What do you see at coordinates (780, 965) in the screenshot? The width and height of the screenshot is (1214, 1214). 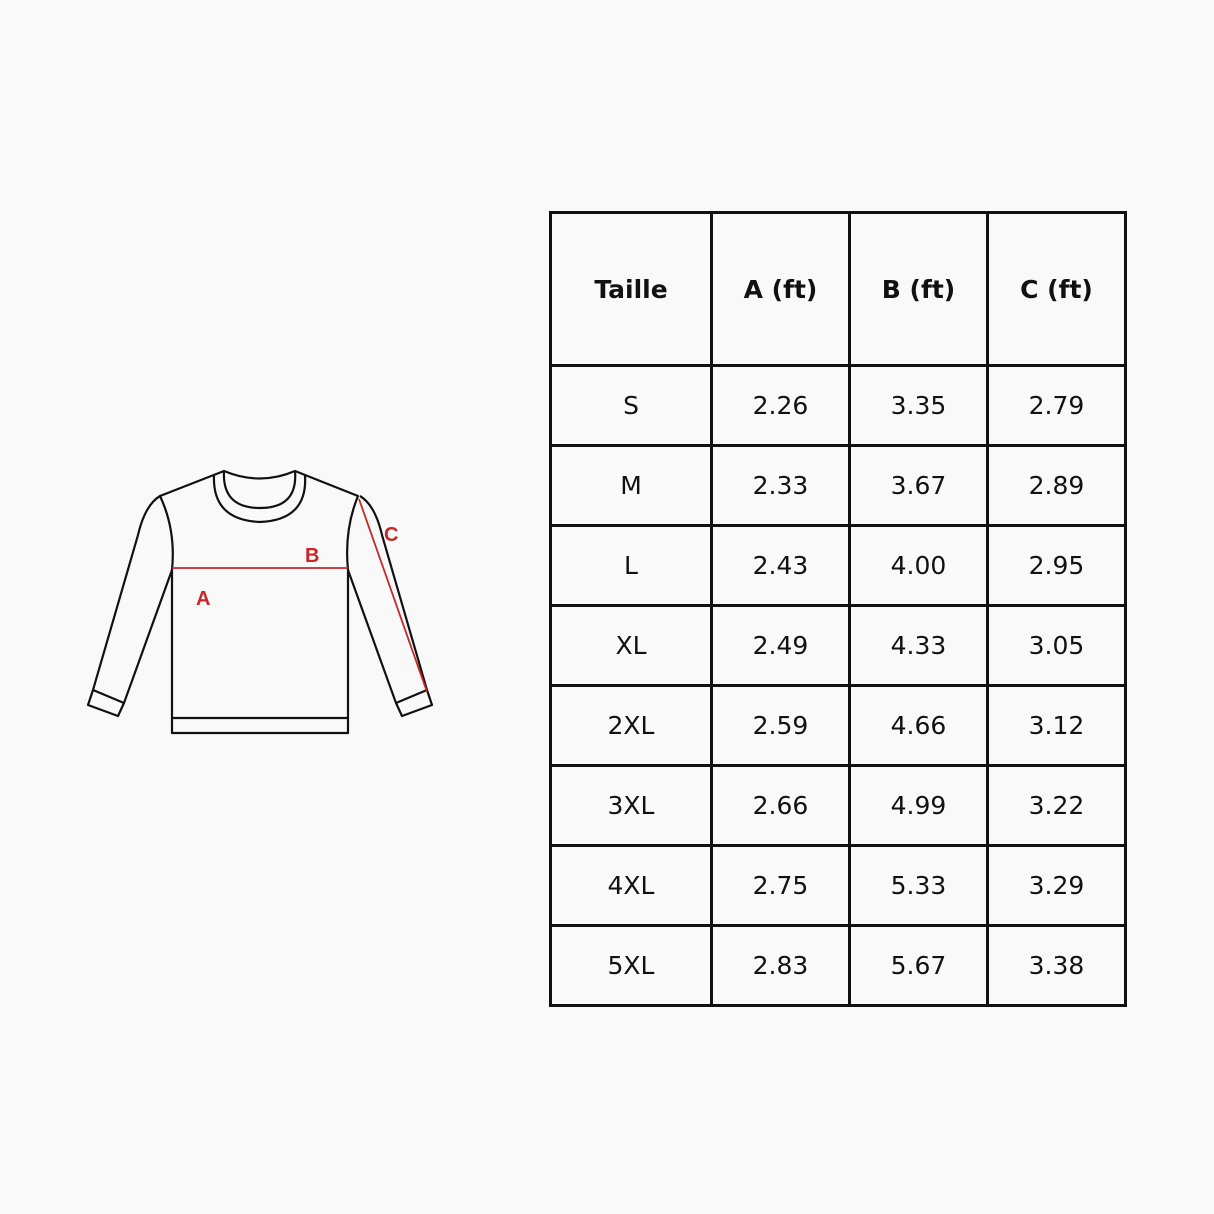 I see `cell-a: 2.83` at bounding box center [780, 965].